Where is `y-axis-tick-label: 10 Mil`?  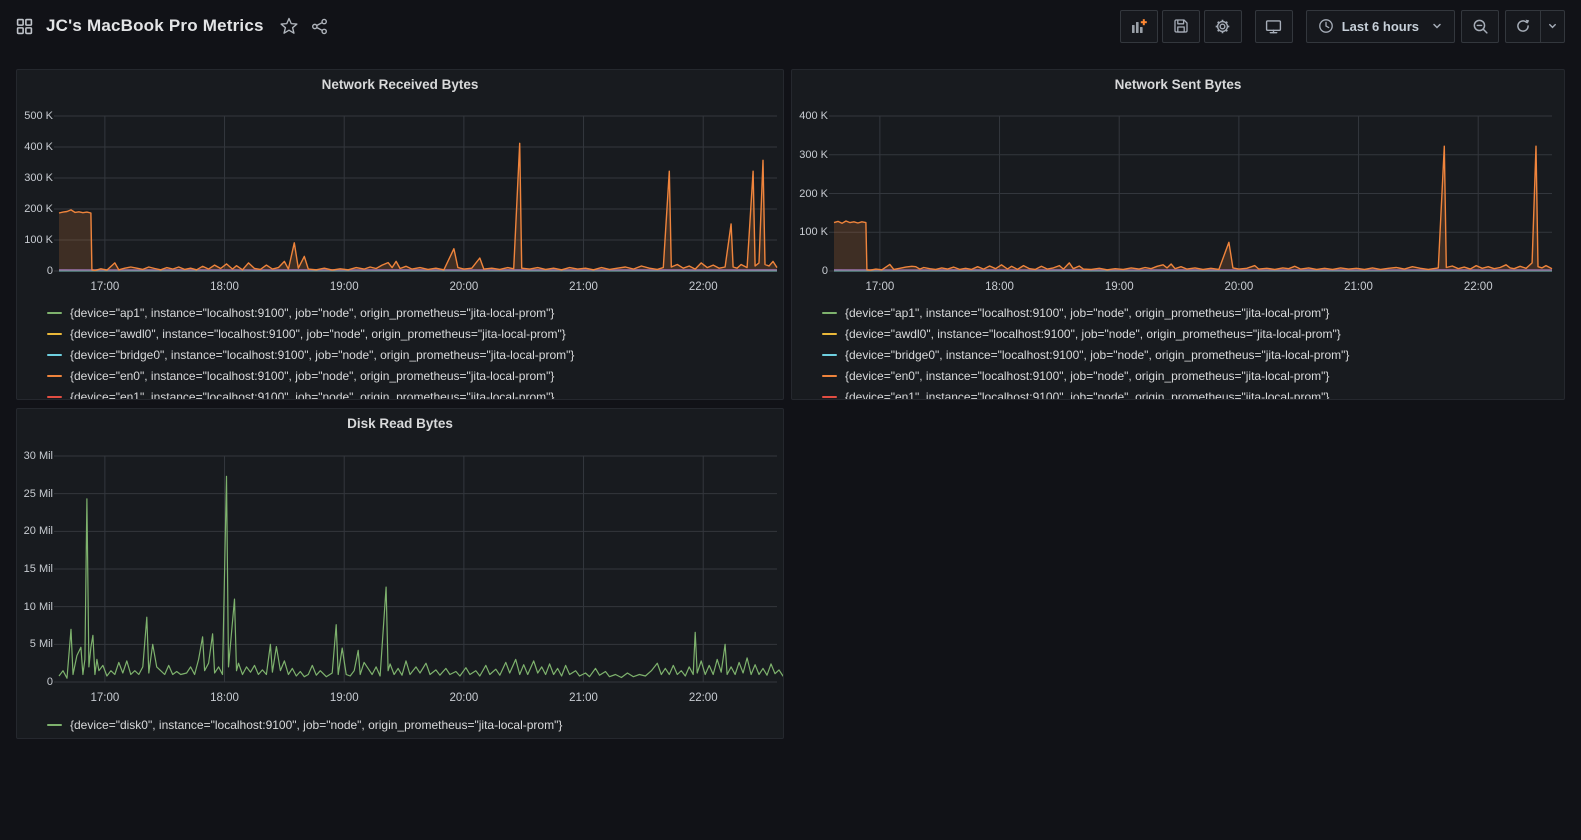 y-axis-tick-label: 10 Mil is located at coordinates (38, 606).